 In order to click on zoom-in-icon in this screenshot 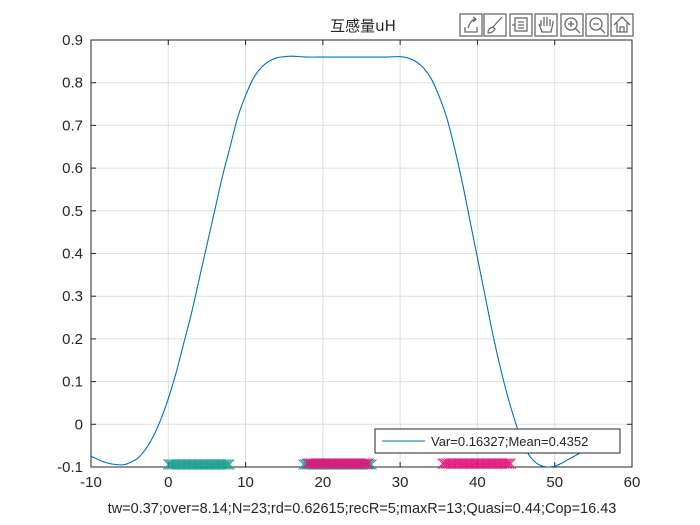, I will do `click(572, 25)`.